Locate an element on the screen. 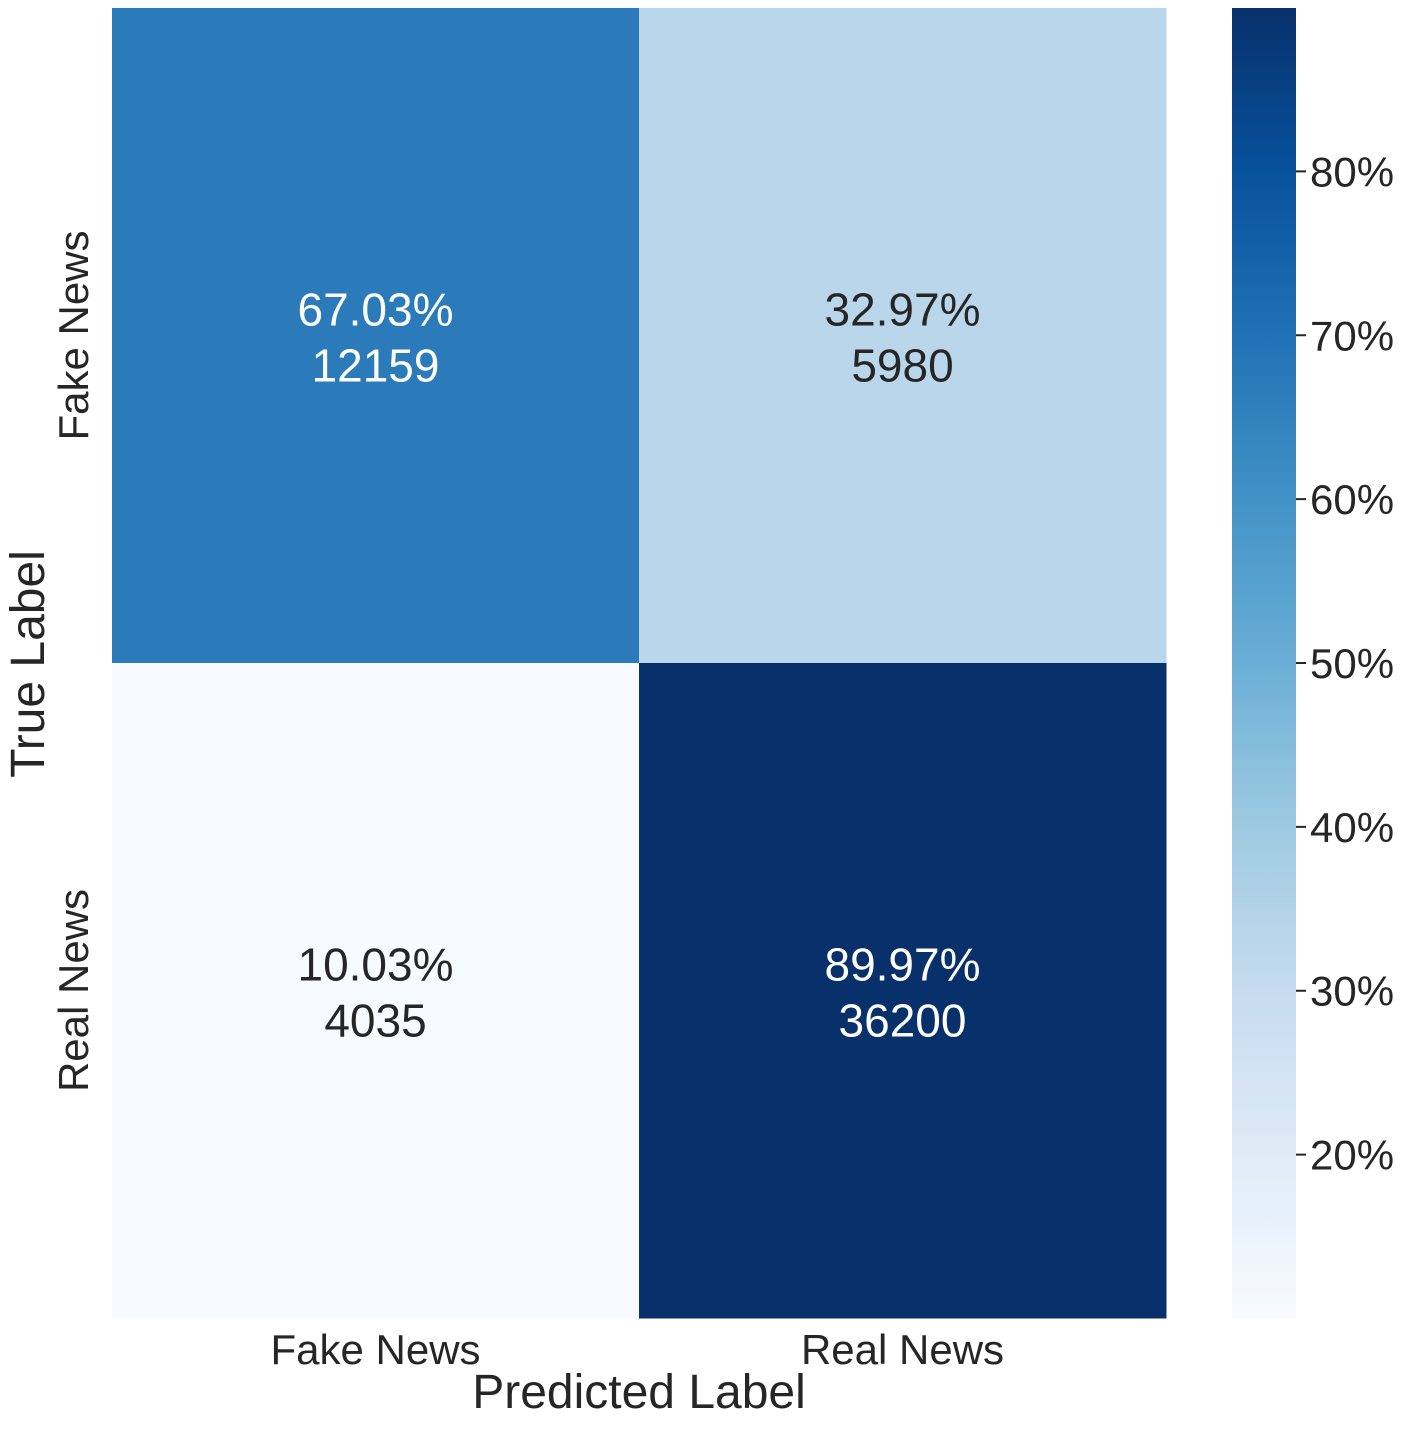 Image resolution: width=1405 pixels, height=1430 pixels. cell-percent-label: 10.03% is located at coordinates (375, 965).